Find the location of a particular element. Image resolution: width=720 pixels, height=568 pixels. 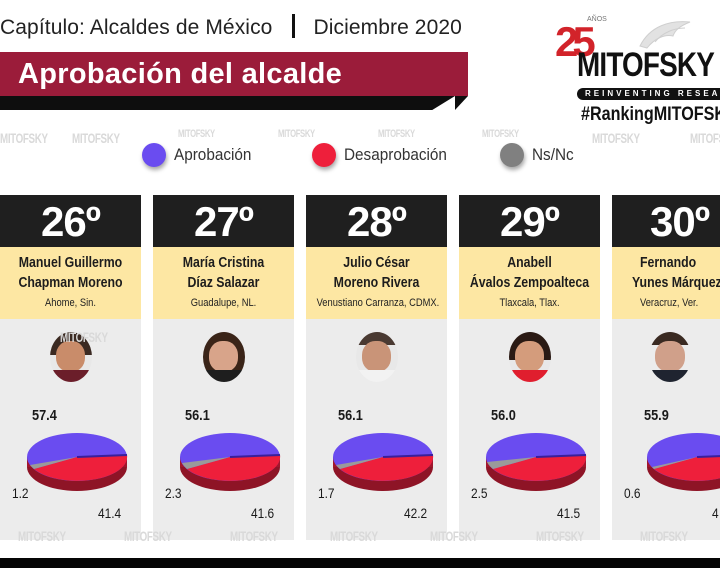

legend-item-disapproval: Desaprobación is located at coordinates (385, 155).